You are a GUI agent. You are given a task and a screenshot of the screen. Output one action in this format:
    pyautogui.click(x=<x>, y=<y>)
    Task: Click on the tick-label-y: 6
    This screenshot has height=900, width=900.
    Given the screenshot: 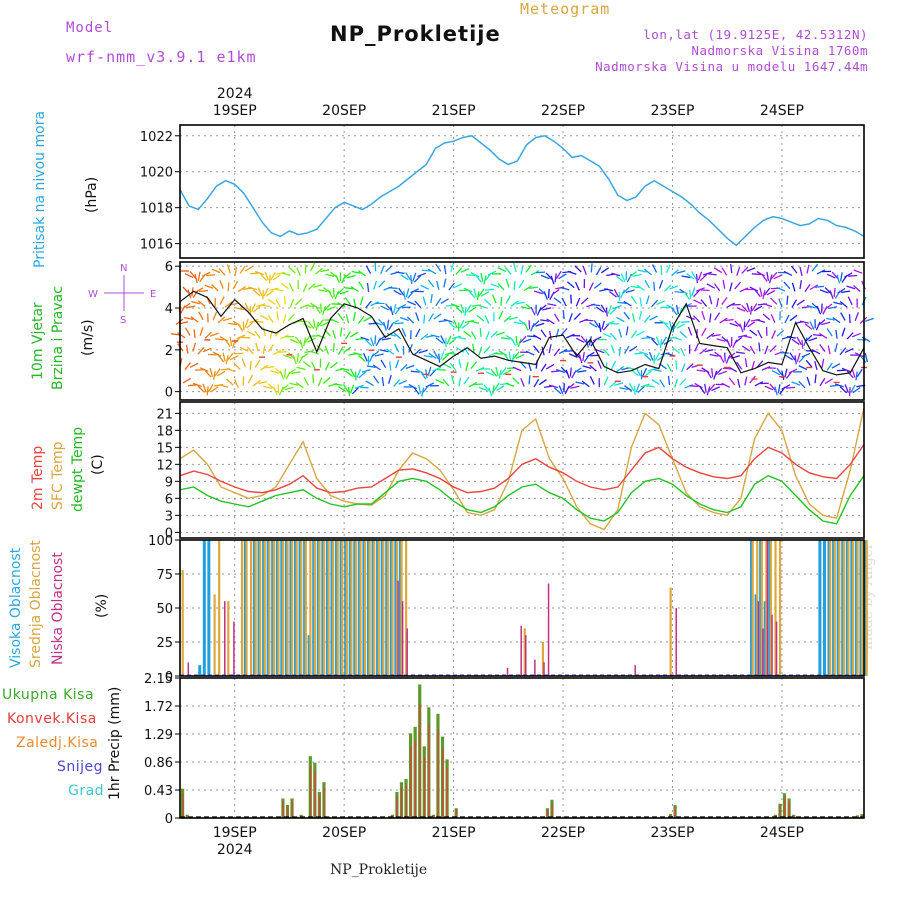 What is the action you would take?
    pyautogui.click(x=169, y=499)
    